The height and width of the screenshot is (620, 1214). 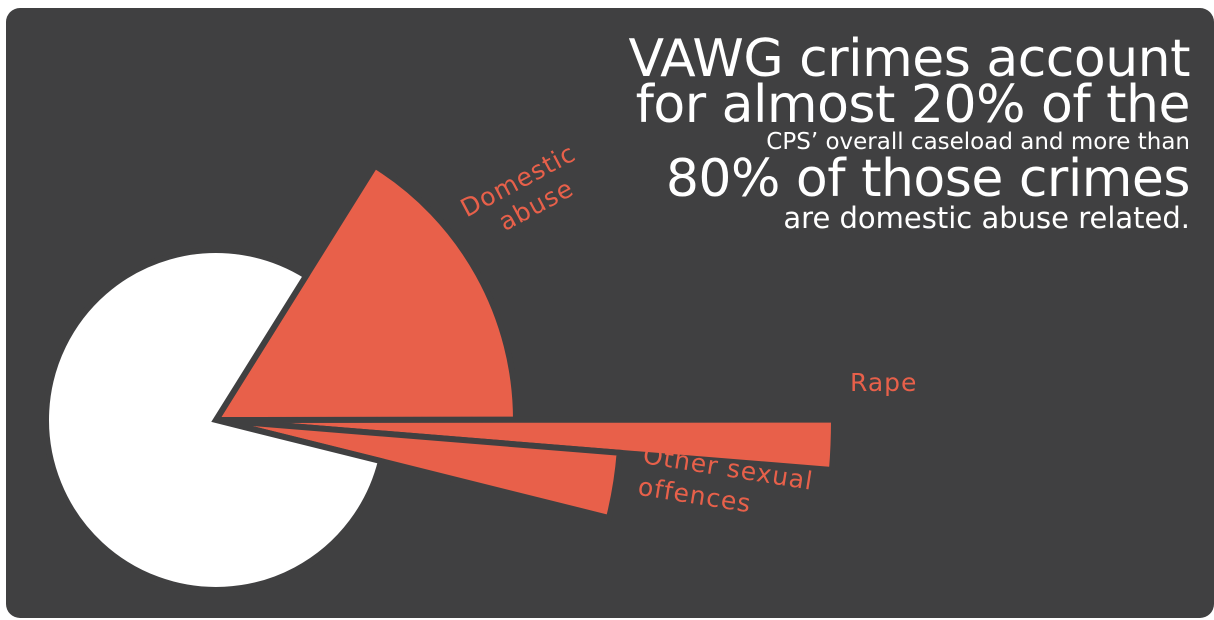 What do you see at coordinates (986, 218) in the screenshot?
I see `headline-line-5: are domestic abuse related.` at bounding box center [986, 218].